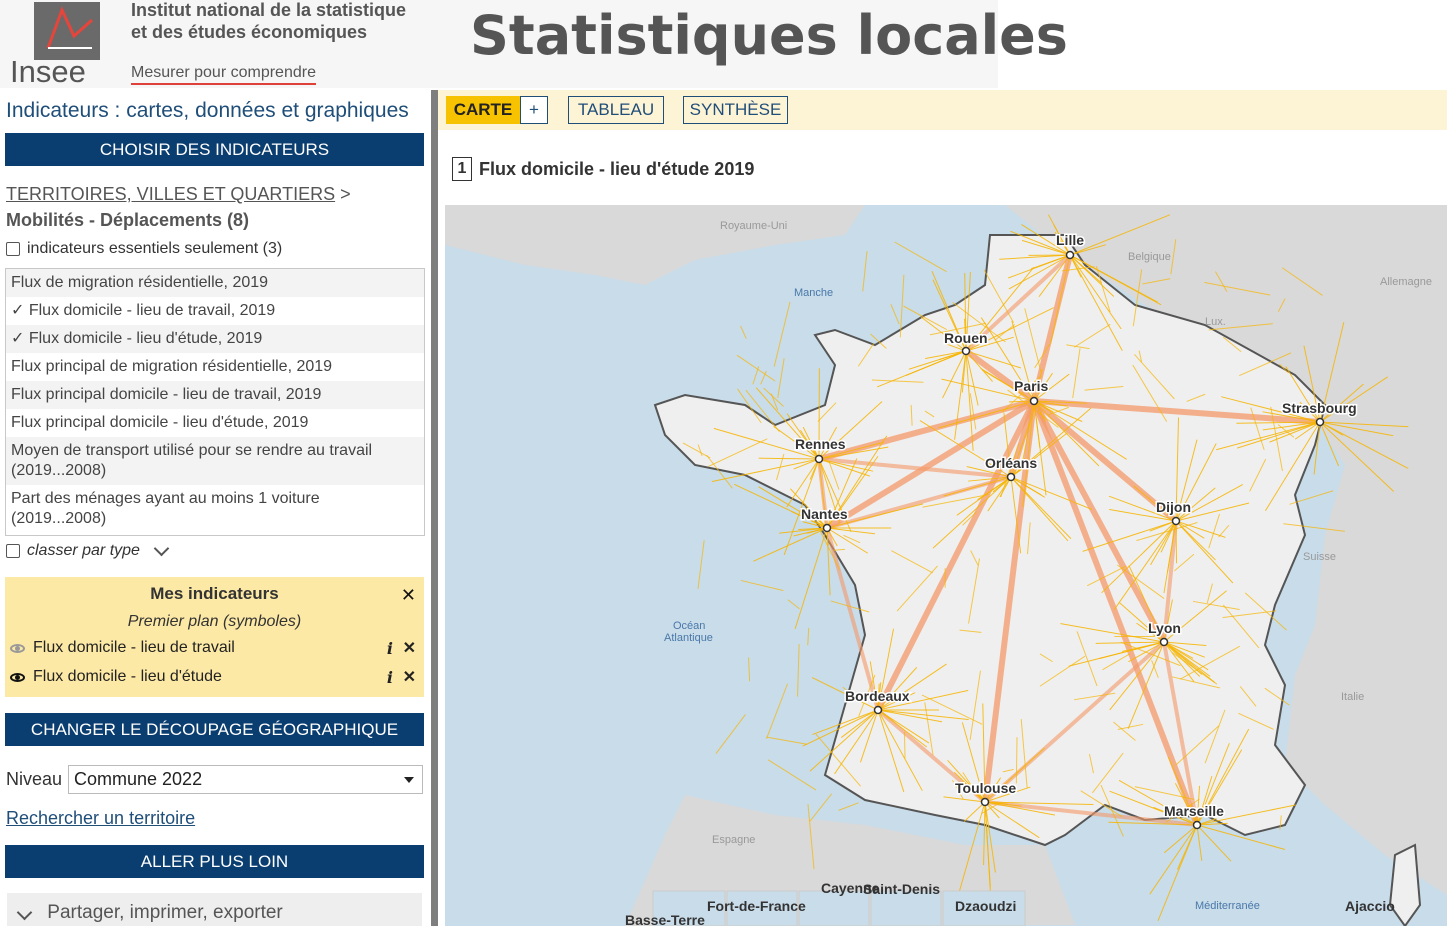 The height and width of the screenshot is (926, 1447). I want to click on essential-only-label: indicateurs essentiels seulement (3), so click(155, 248).